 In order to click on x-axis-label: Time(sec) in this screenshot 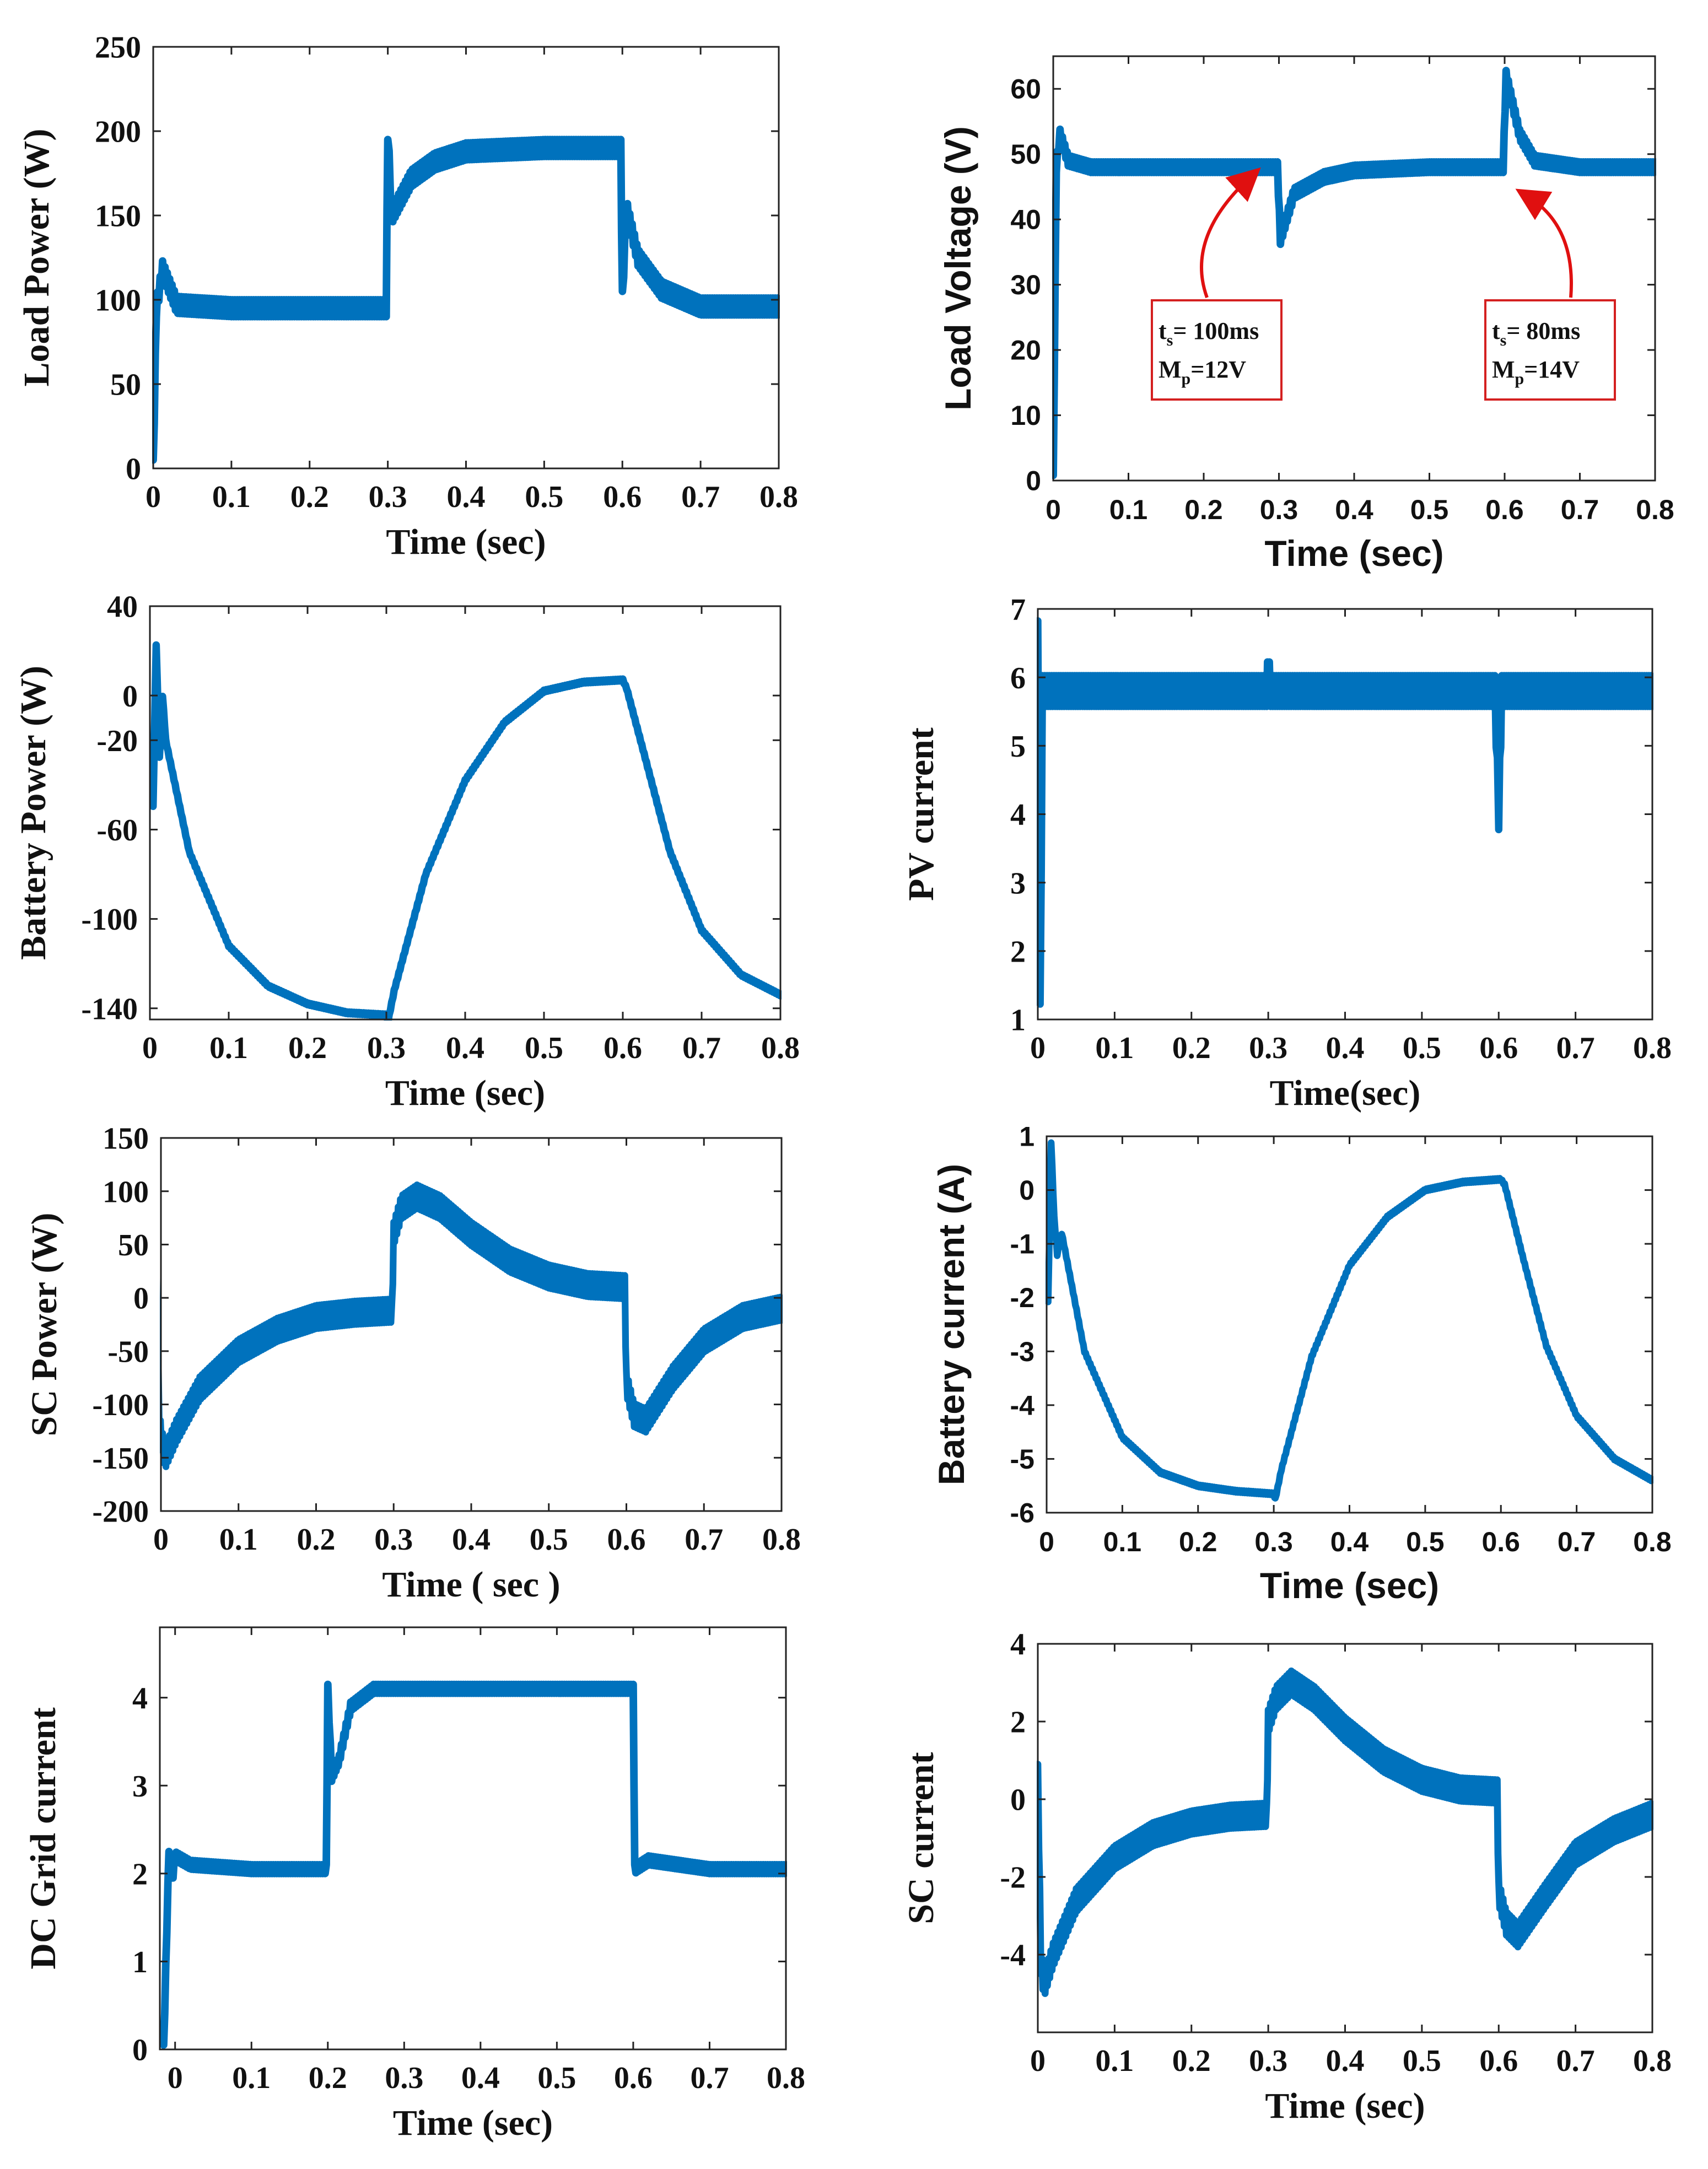, I will do `click(1345, 1093)`.